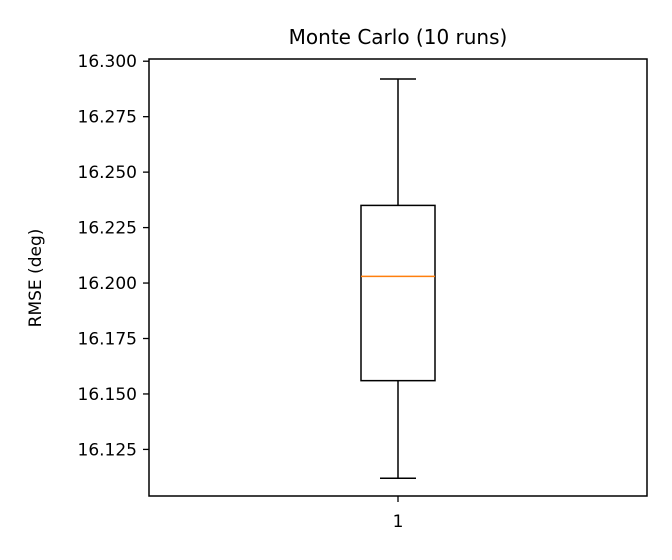 Image resolution: width=672 pixels, height=560 pixels. Describe the element at coordinates (107, 340) in the screenshot. I see `y-tick-label: 16.175` at that location.